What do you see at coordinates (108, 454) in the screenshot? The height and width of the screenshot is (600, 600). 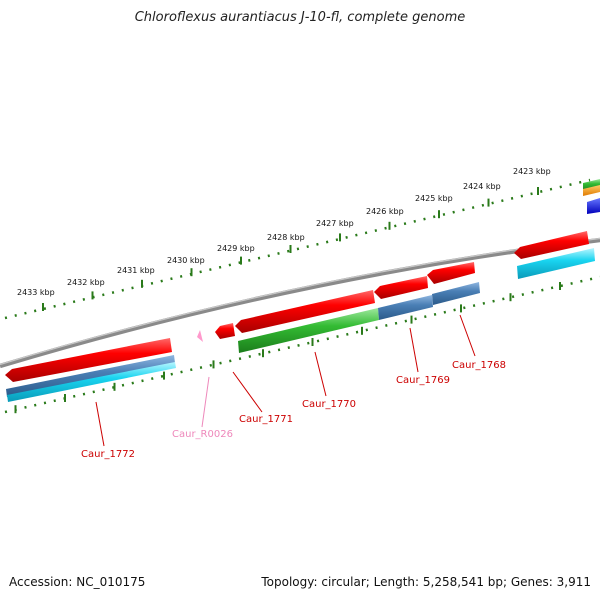 I see `label-caur-1772: Caur_1772` at bounding box center [108, 454].